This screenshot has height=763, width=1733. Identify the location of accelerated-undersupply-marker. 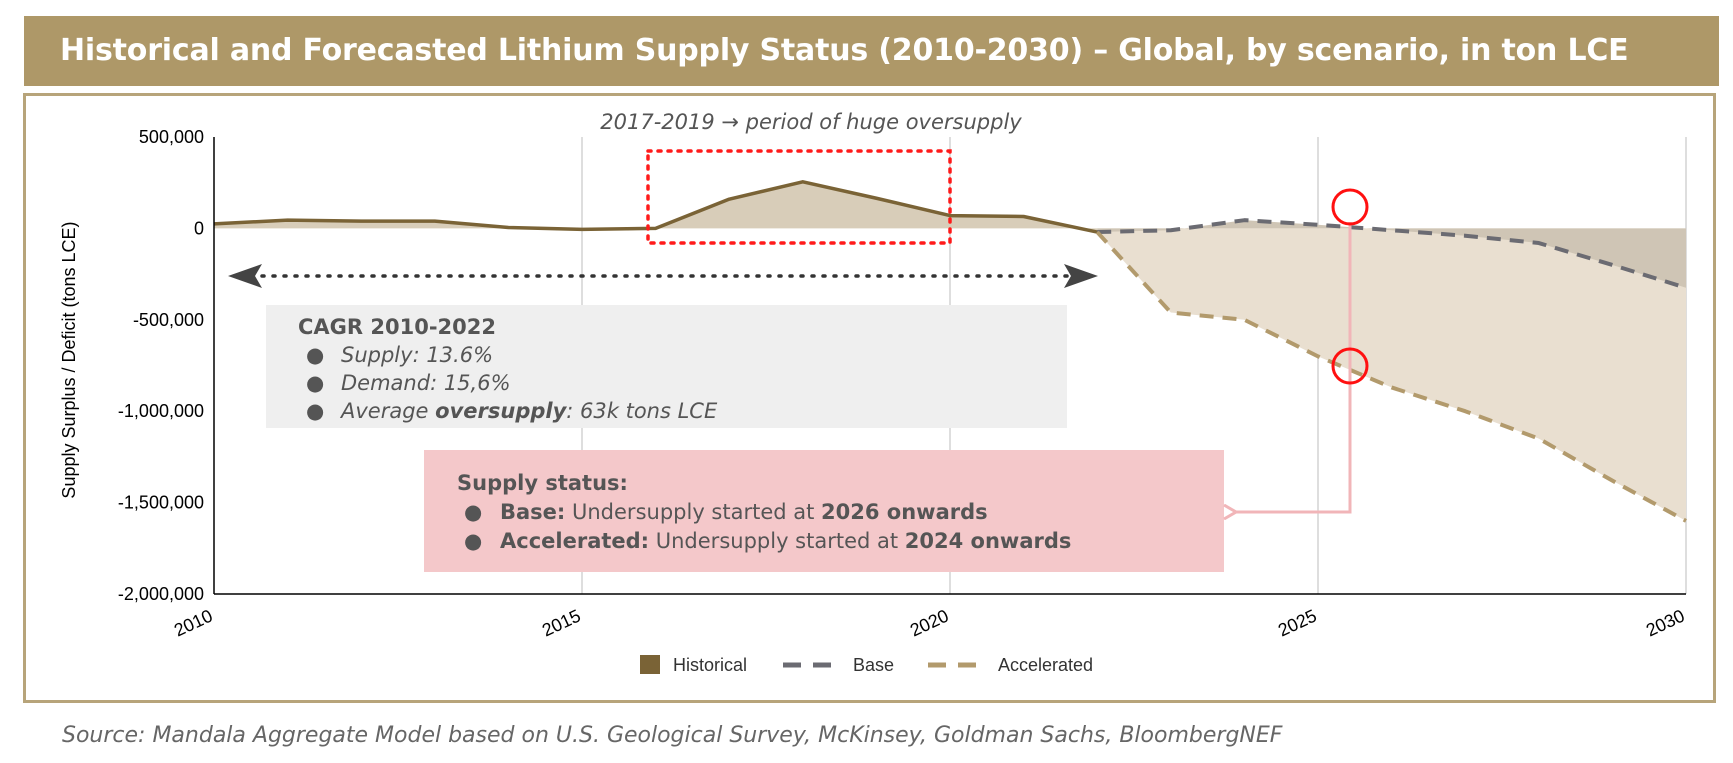
(1350, 366).